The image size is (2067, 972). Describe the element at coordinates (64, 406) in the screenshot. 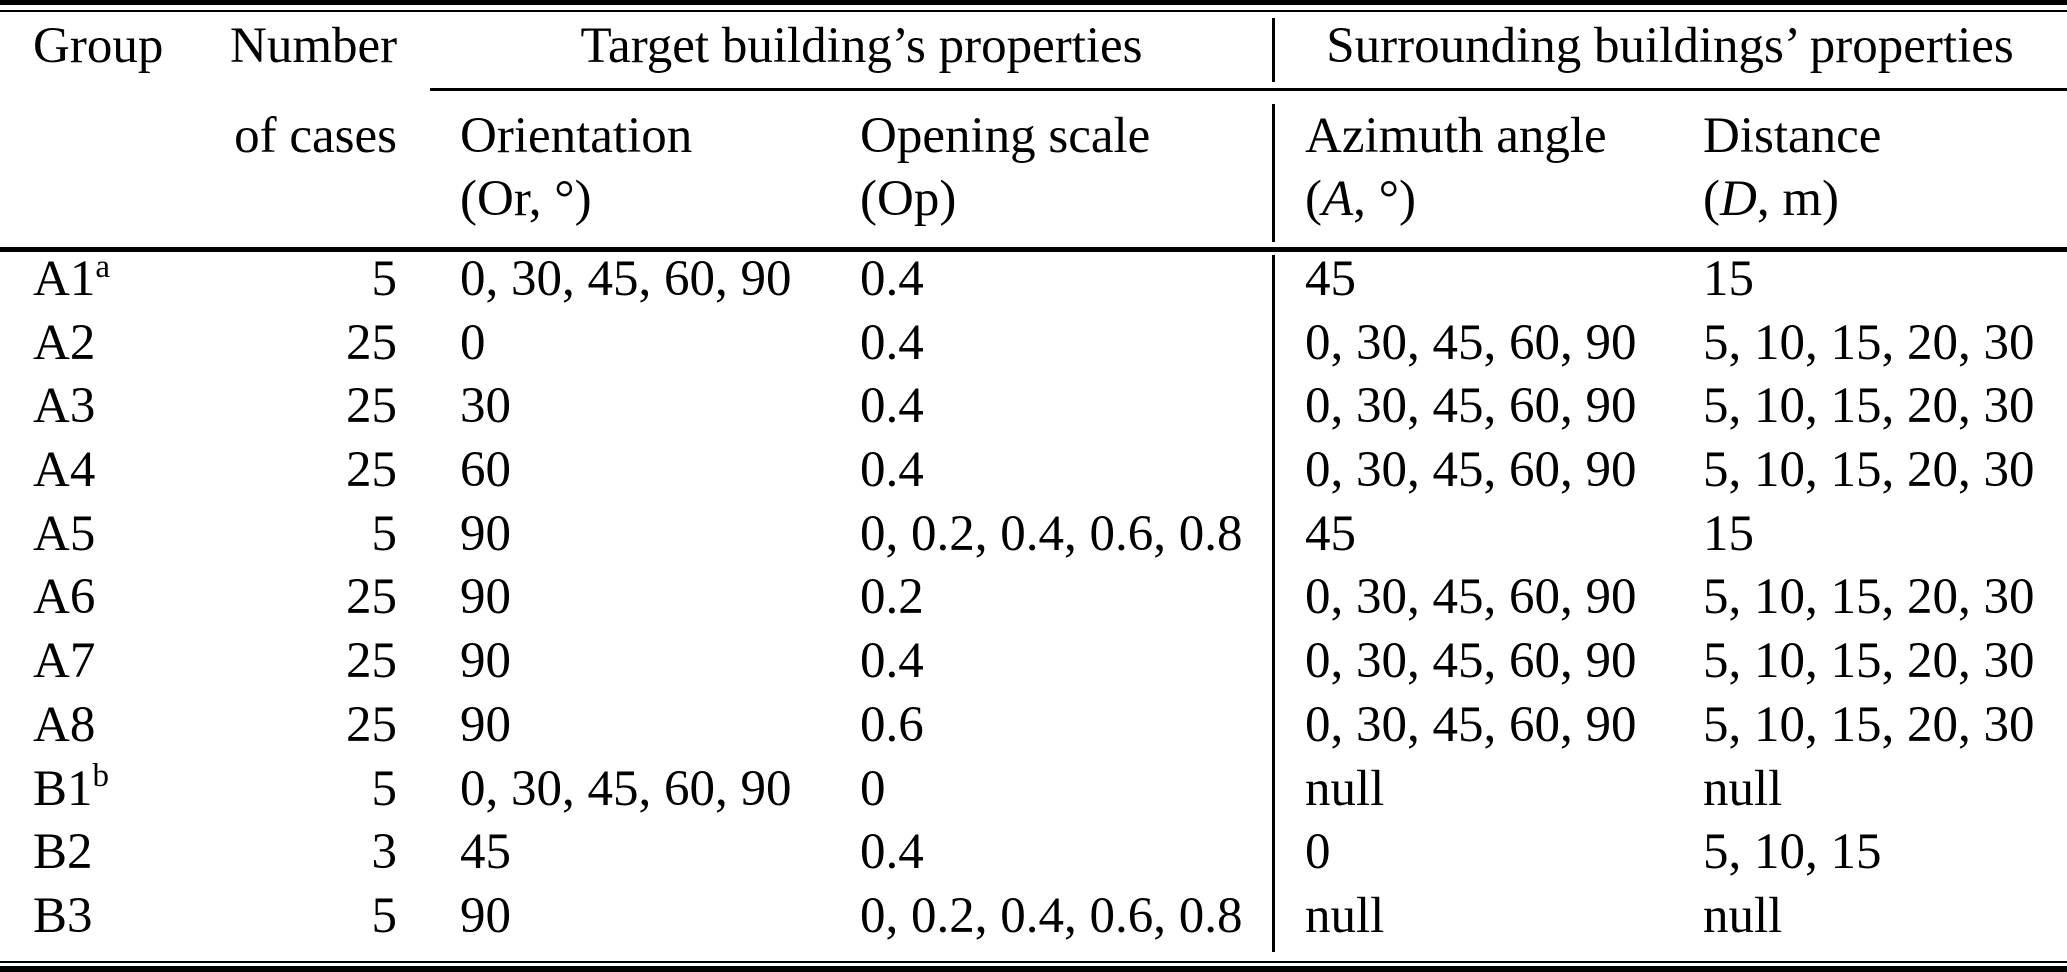

I see `group-label: A3` at that location.